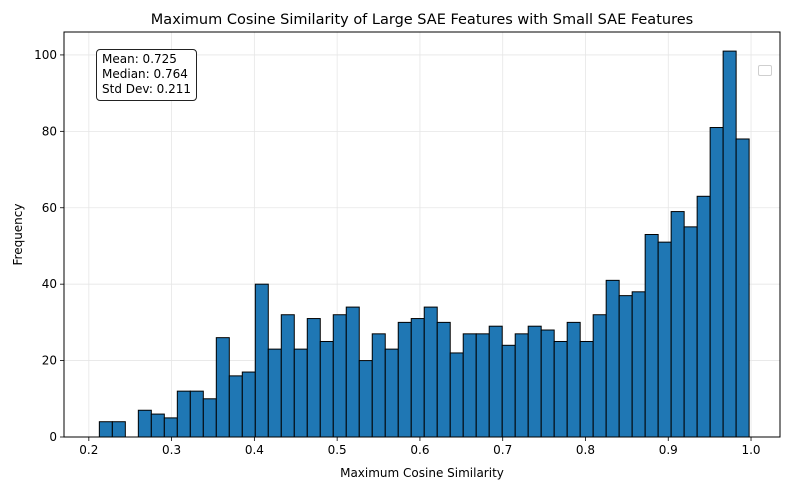 This screenshot has width=790, height=490. I want to click on std-dev-stat: Std Dev: 0.211, so click(147, 89).